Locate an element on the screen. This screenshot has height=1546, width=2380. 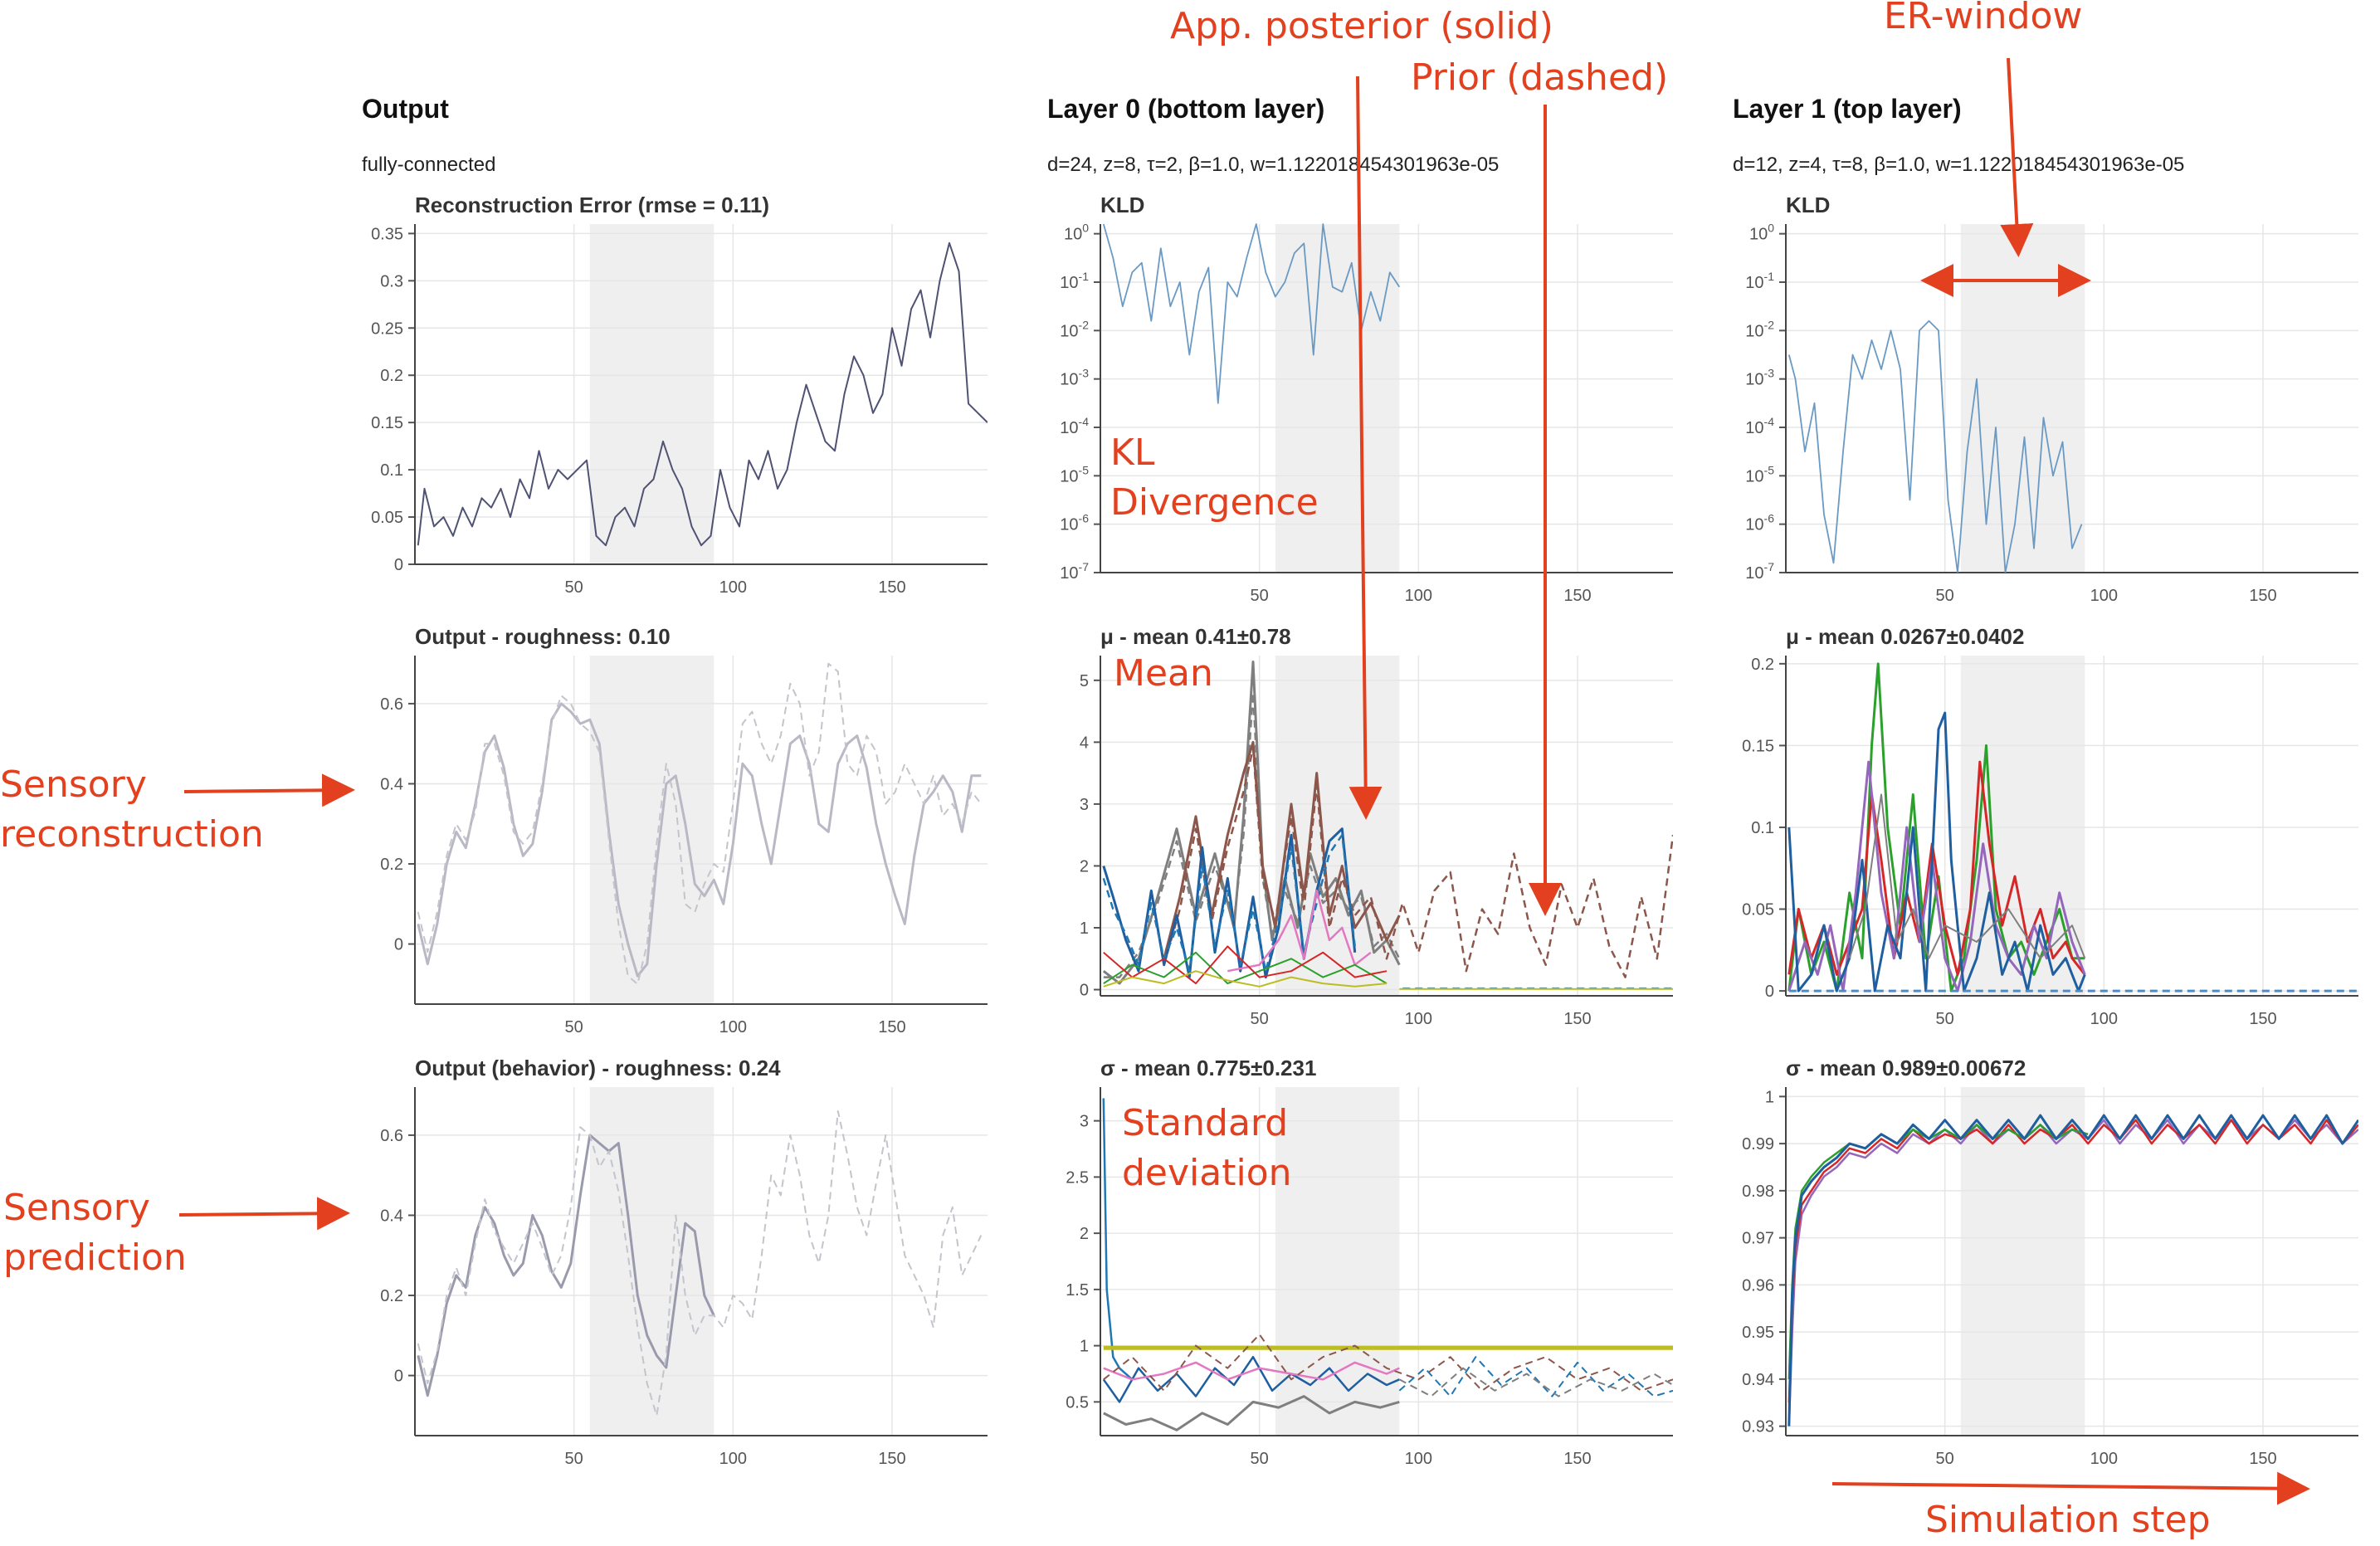
series-line-reconstruction is located at coordinates (699, 840).